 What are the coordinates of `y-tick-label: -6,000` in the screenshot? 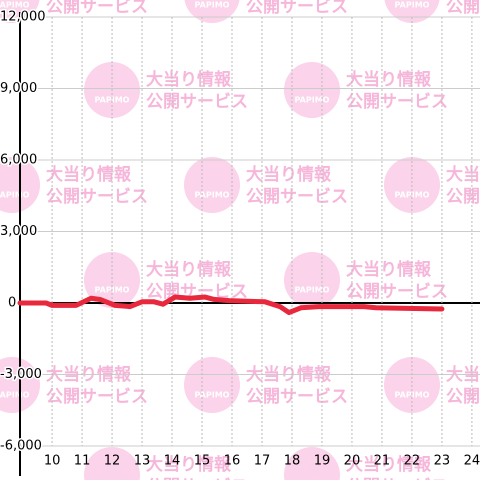 It's located at (21, 446).